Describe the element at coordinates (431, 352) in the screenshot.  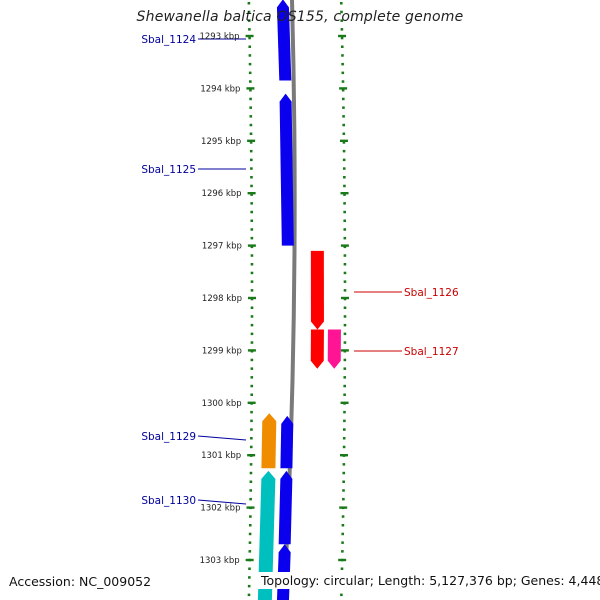
I see `gene-label: Sbal_1127` at that location.